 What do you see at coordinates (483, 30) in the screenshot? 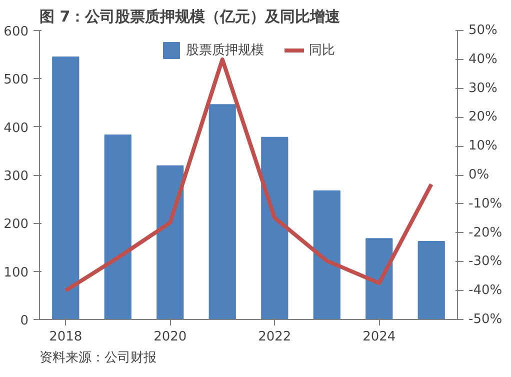
I see `y2-tick-label: 50%` at bounding box center [483, 30].